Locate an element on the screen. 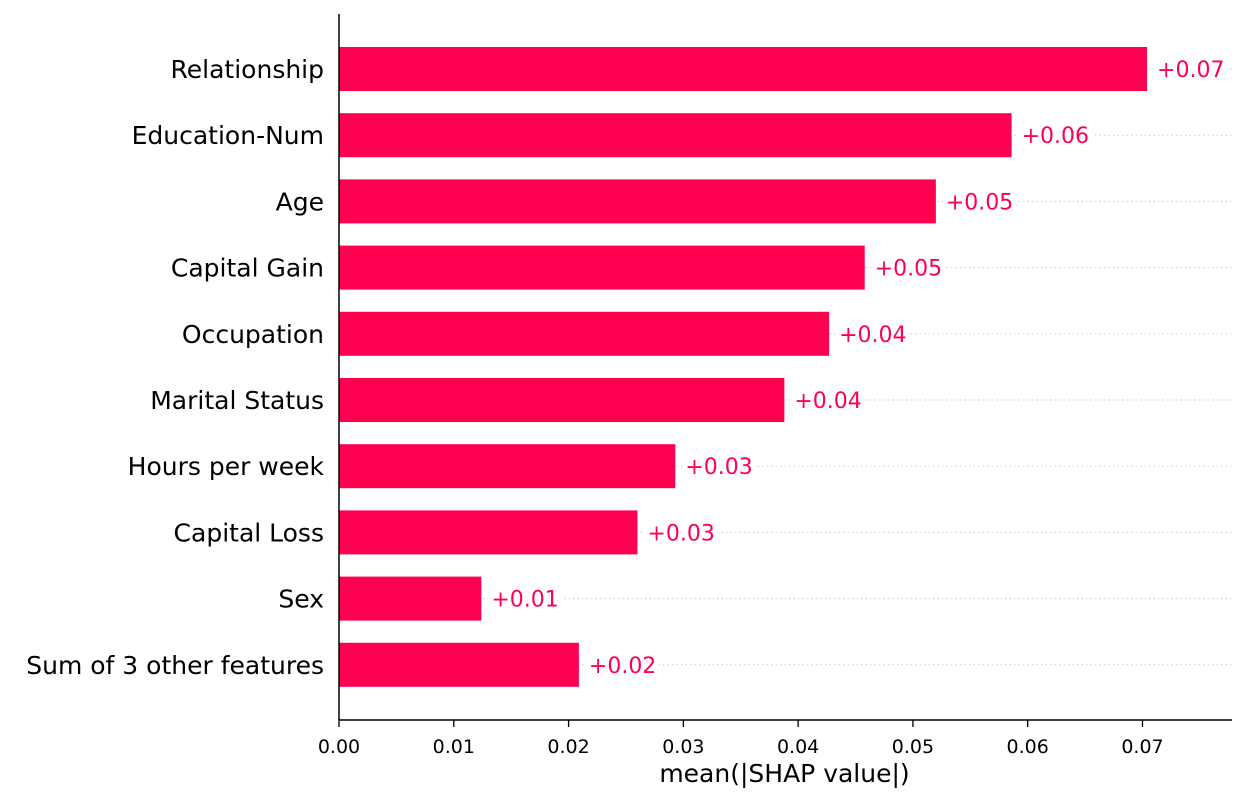  value-label: +0.07 is located at coordinates (1190, 70).